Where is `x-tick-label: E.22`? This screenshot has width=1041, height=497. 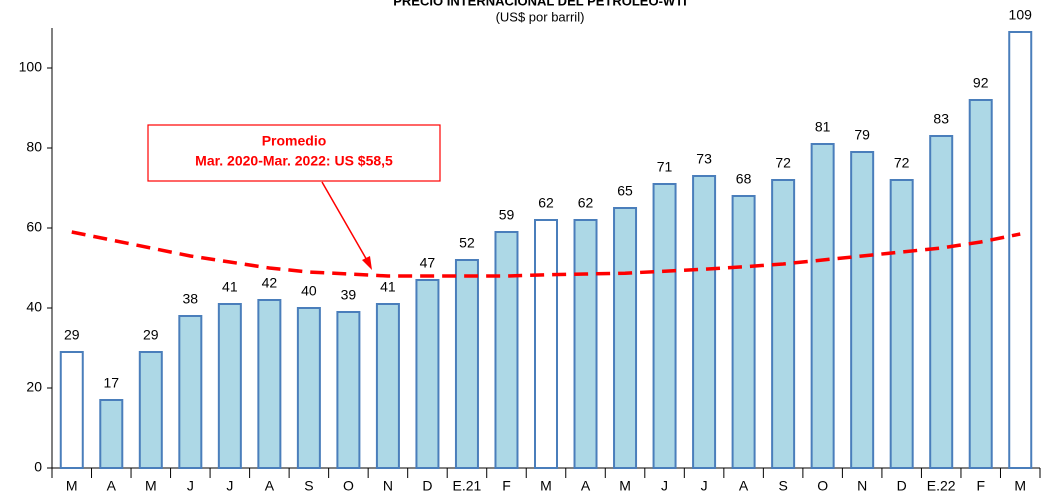
x-tick-label: E.22 is located at coordinates (941, 486).